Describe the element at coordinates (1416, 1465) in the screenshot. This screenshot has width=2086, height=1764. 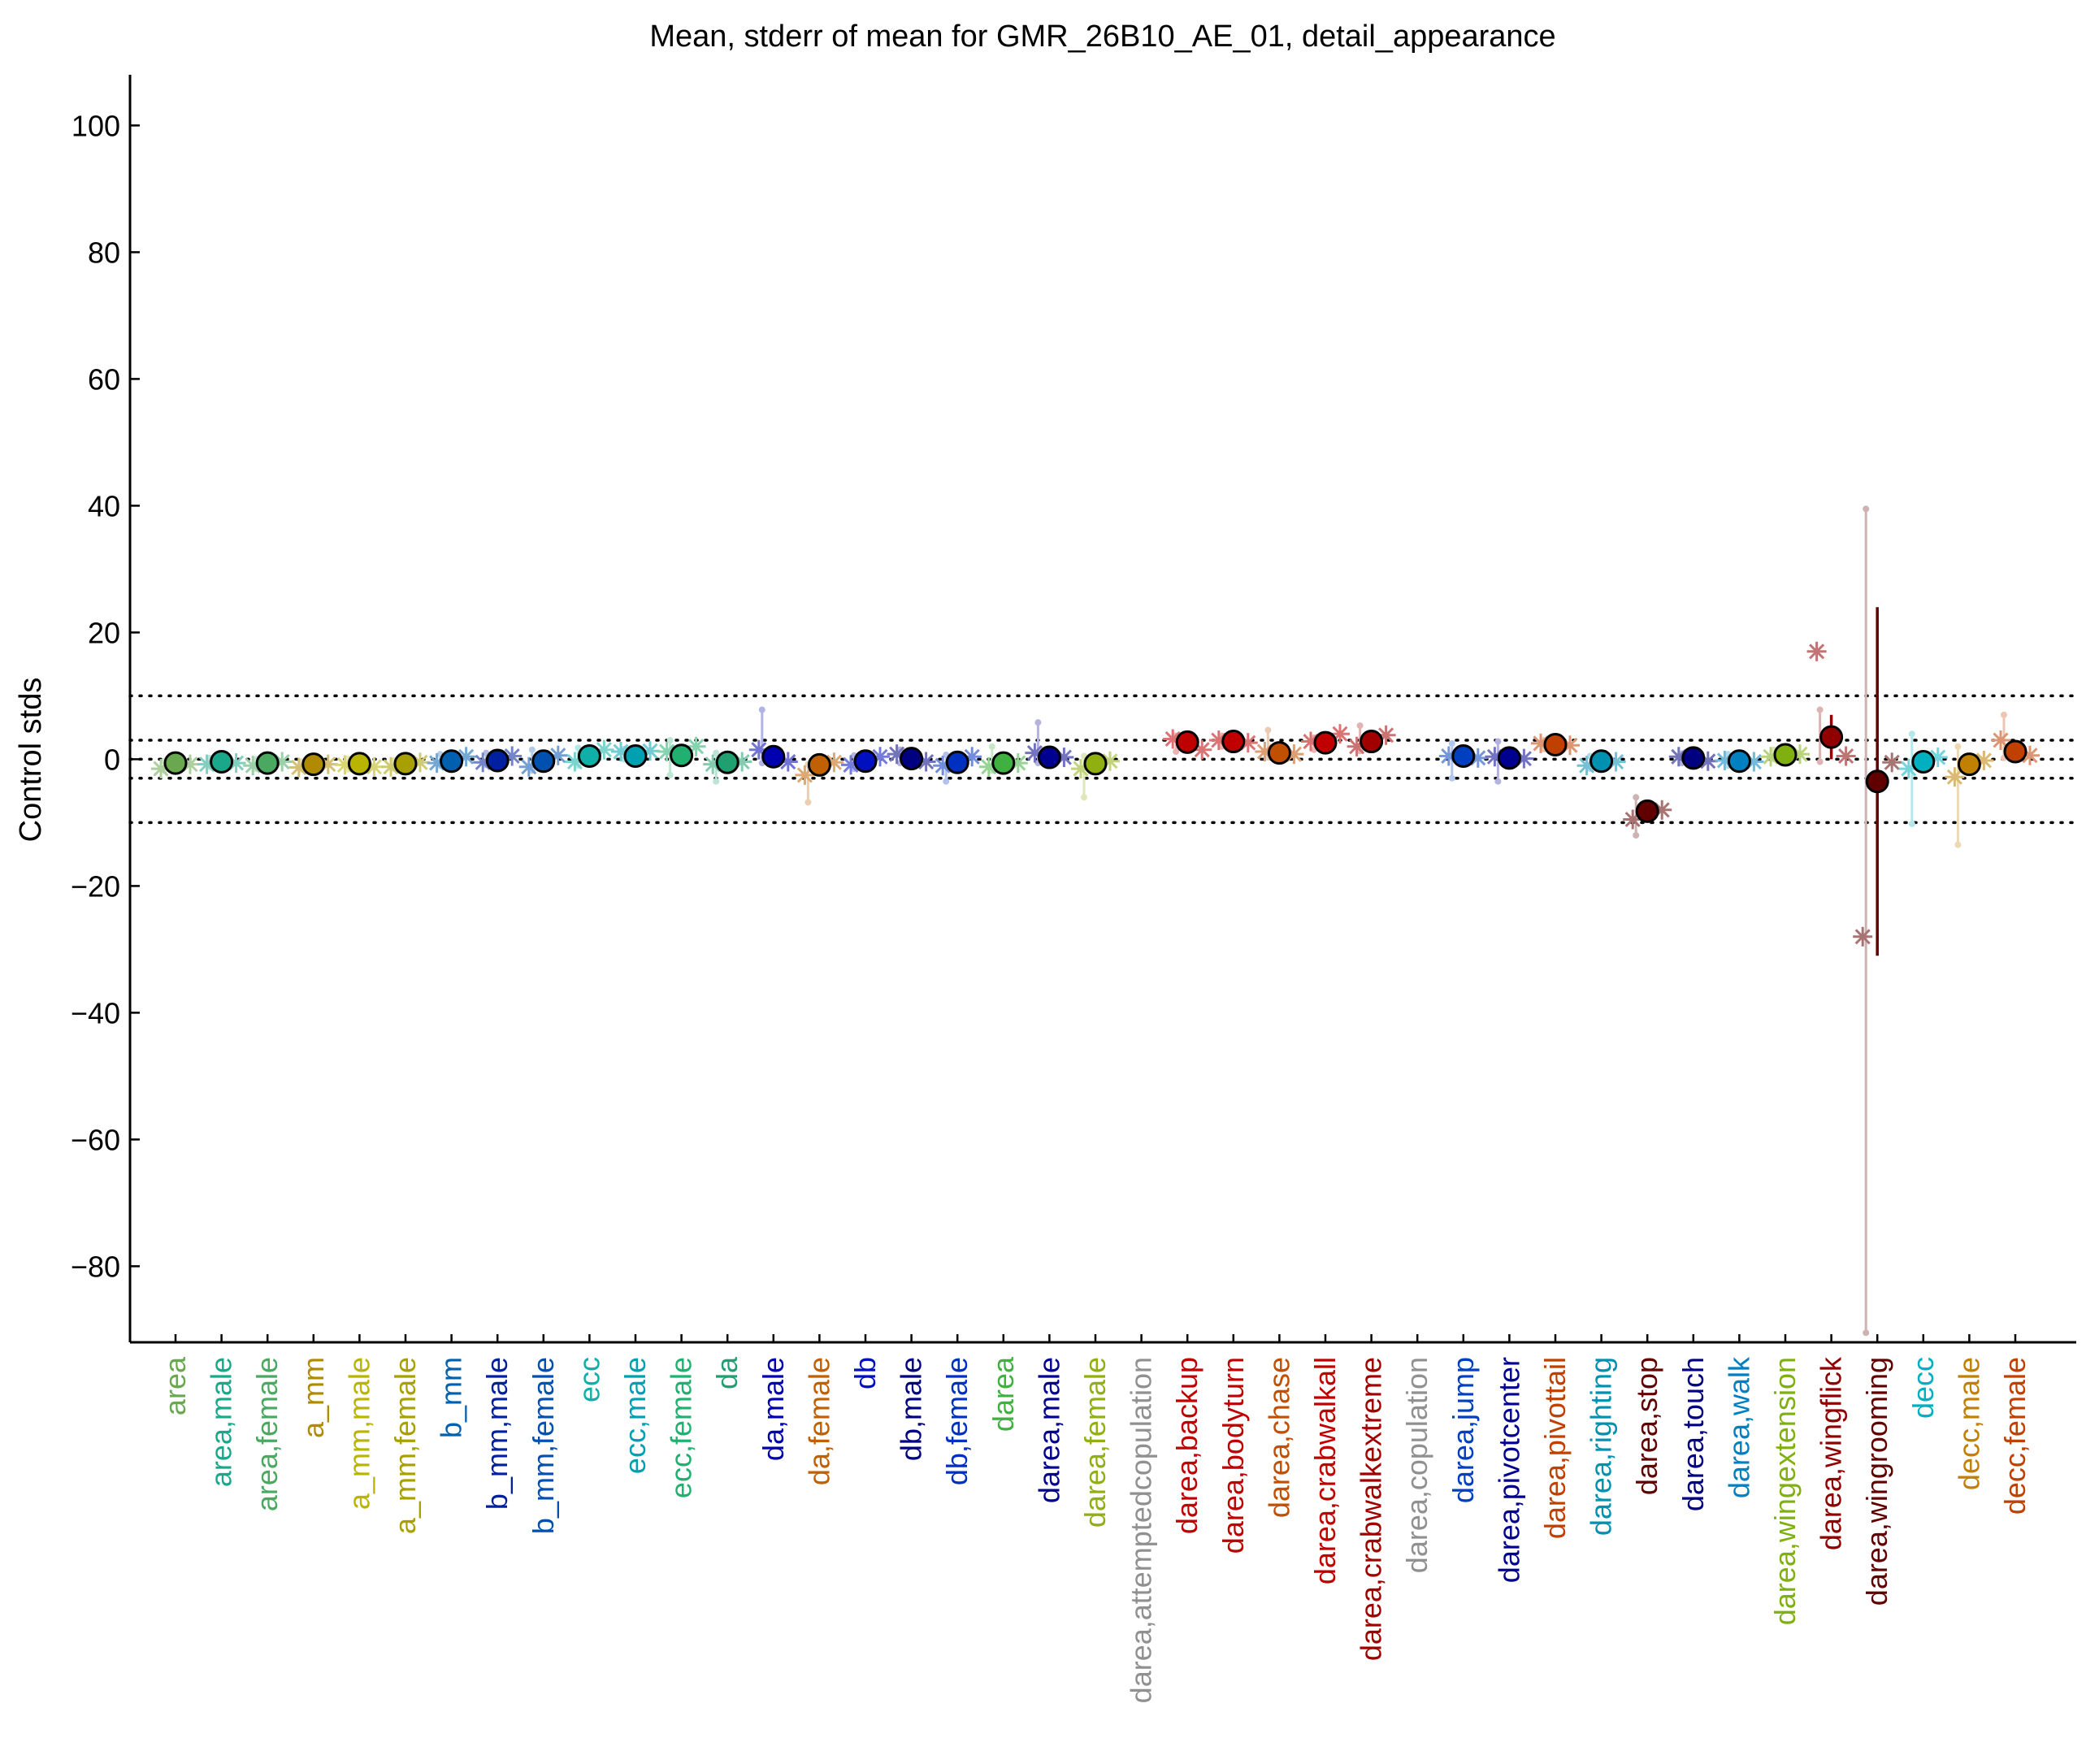
I see `x-tick-label: darea,copulation` at that location.